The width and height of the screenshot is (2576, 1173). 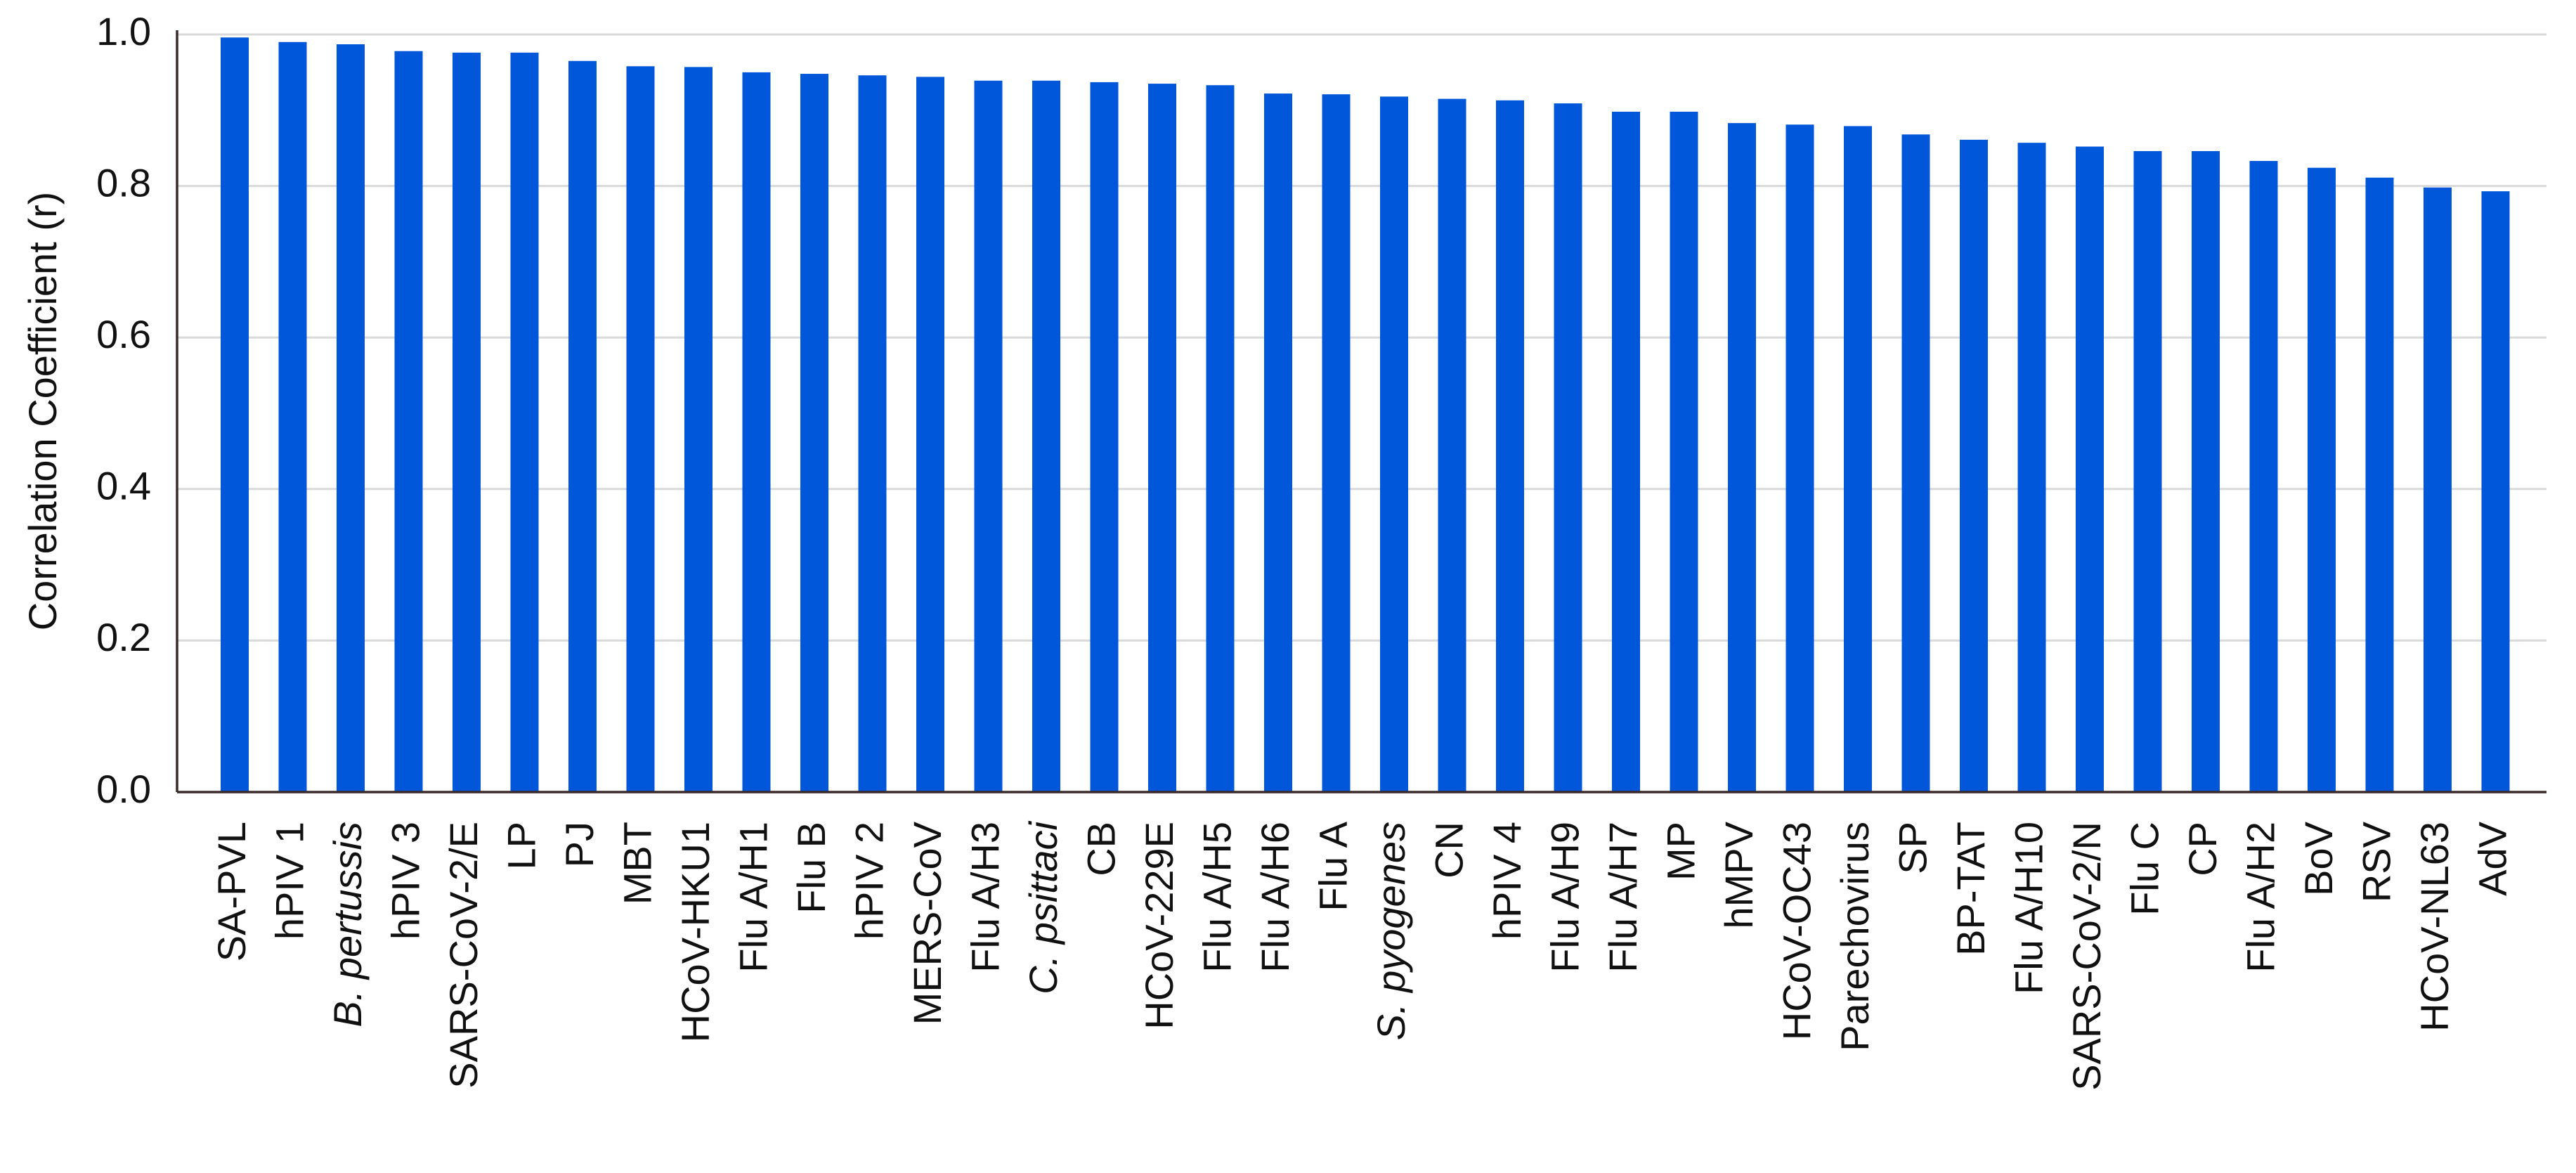 I want to click on x-tick-label: PJ, so click(x=579, y=845).